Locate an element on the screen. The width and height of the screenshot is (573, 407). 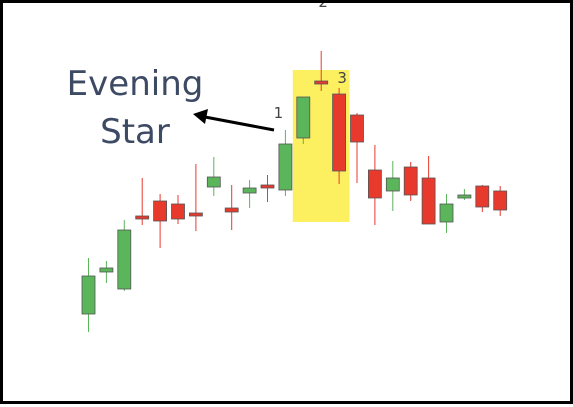
annotation-arrow is located at coordinates (239, 123).